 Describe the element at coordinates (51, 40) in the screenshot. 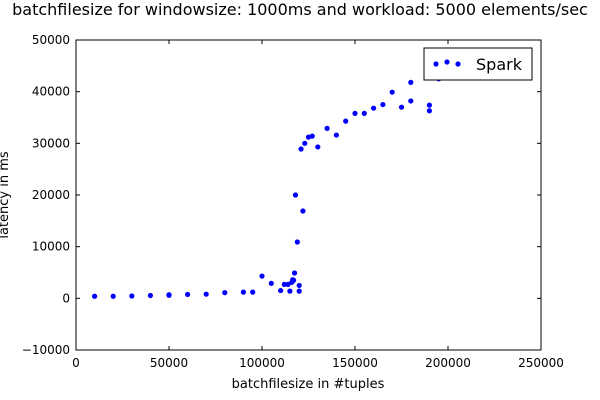

I see `y-tick-label: 50000` at that location.